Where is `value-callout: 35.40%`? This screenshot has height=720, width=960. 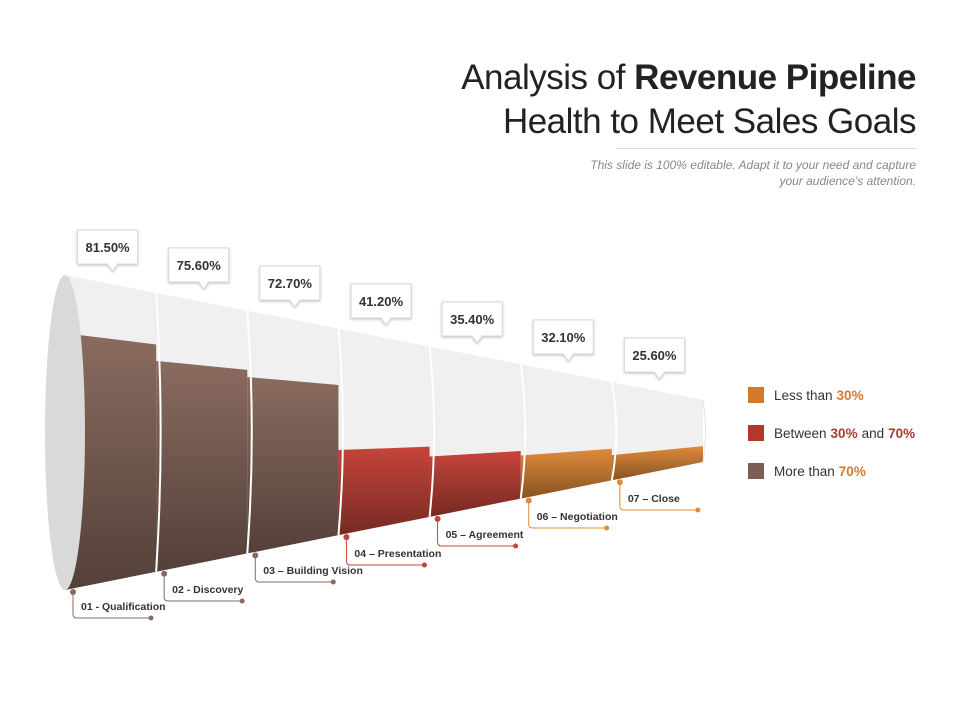
value-callout: 35.40% is located at coordinates (472, 322).